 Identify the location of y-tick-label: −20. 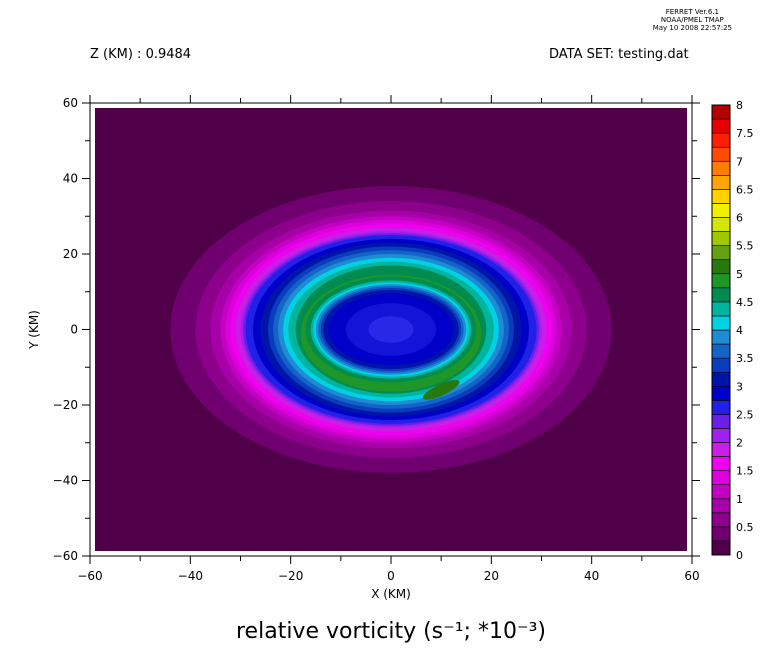
(65, 405).